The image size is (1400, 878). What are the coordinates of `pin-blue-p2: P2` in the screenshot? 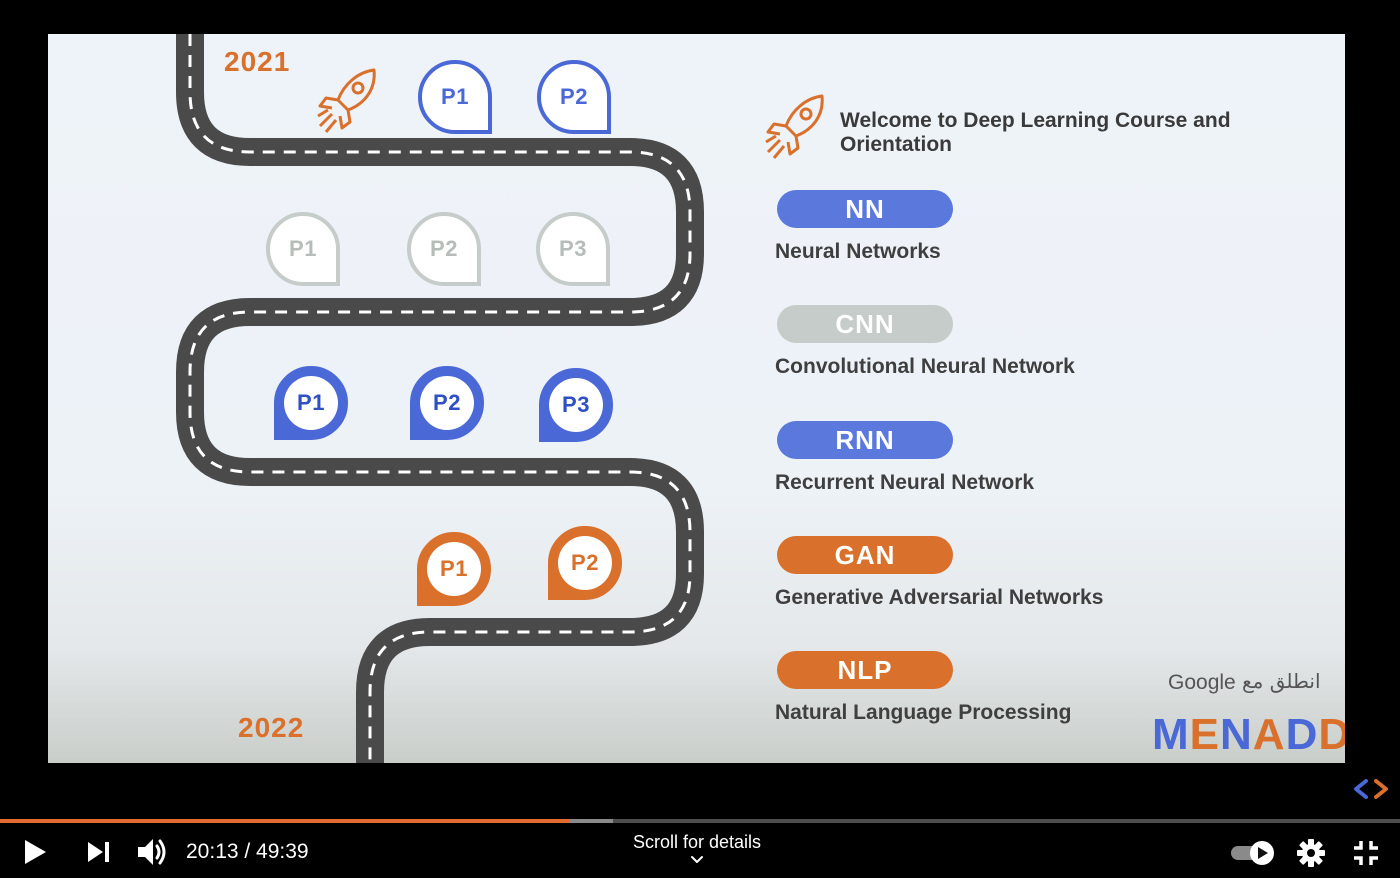 It's located at (447, 403).